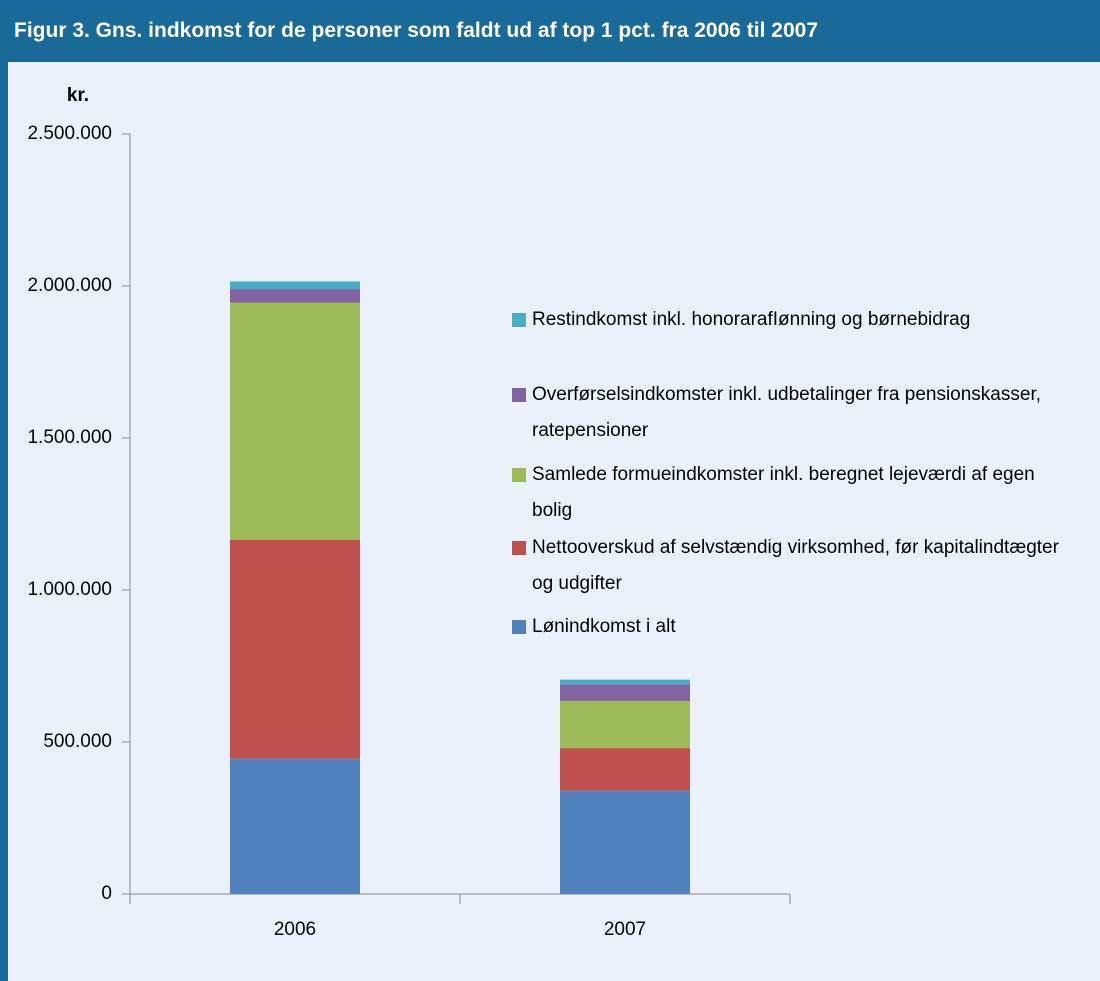 The height and width of the screenshot is (981, 1100). I want to click on y-tick-label: 500.000, so click(77, 741).